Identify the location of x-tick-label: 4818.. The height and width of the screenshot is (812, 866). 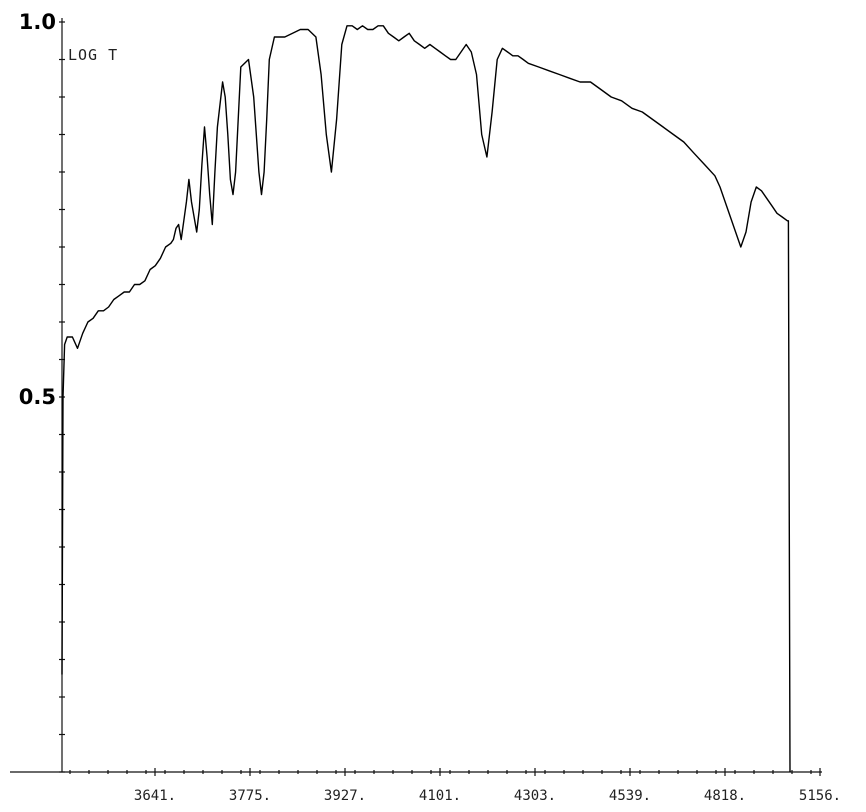
(725, 796).